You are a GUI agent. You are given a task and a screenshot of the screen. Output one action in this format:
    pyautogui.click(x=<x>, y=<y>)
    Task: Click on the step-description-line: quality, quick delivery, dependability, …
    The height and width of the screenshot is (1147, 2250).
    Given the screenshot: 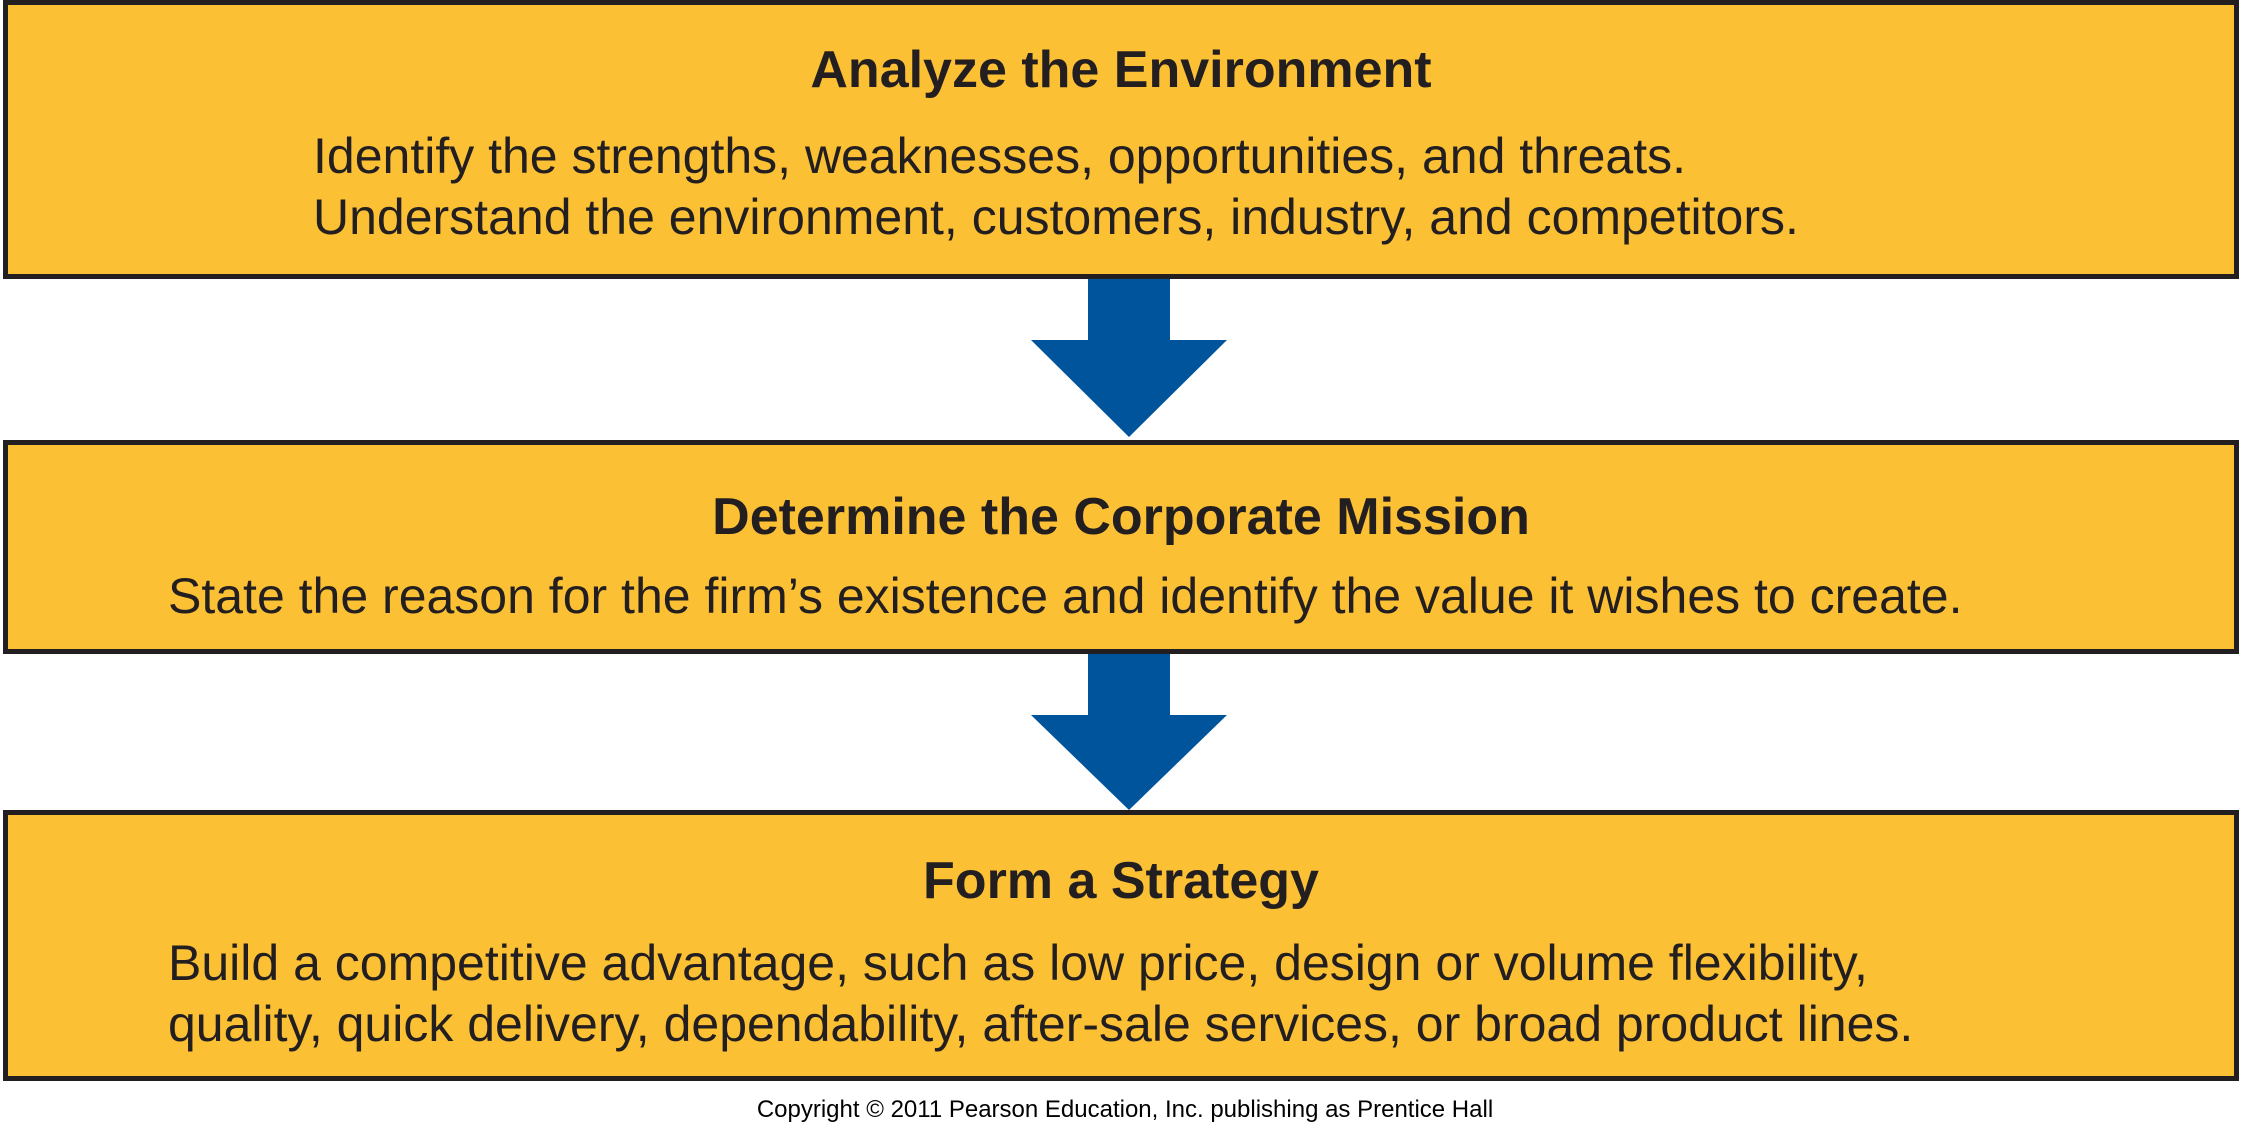 What is the action you would take?
    pyautogui.click(x=1041, y=1024)
    